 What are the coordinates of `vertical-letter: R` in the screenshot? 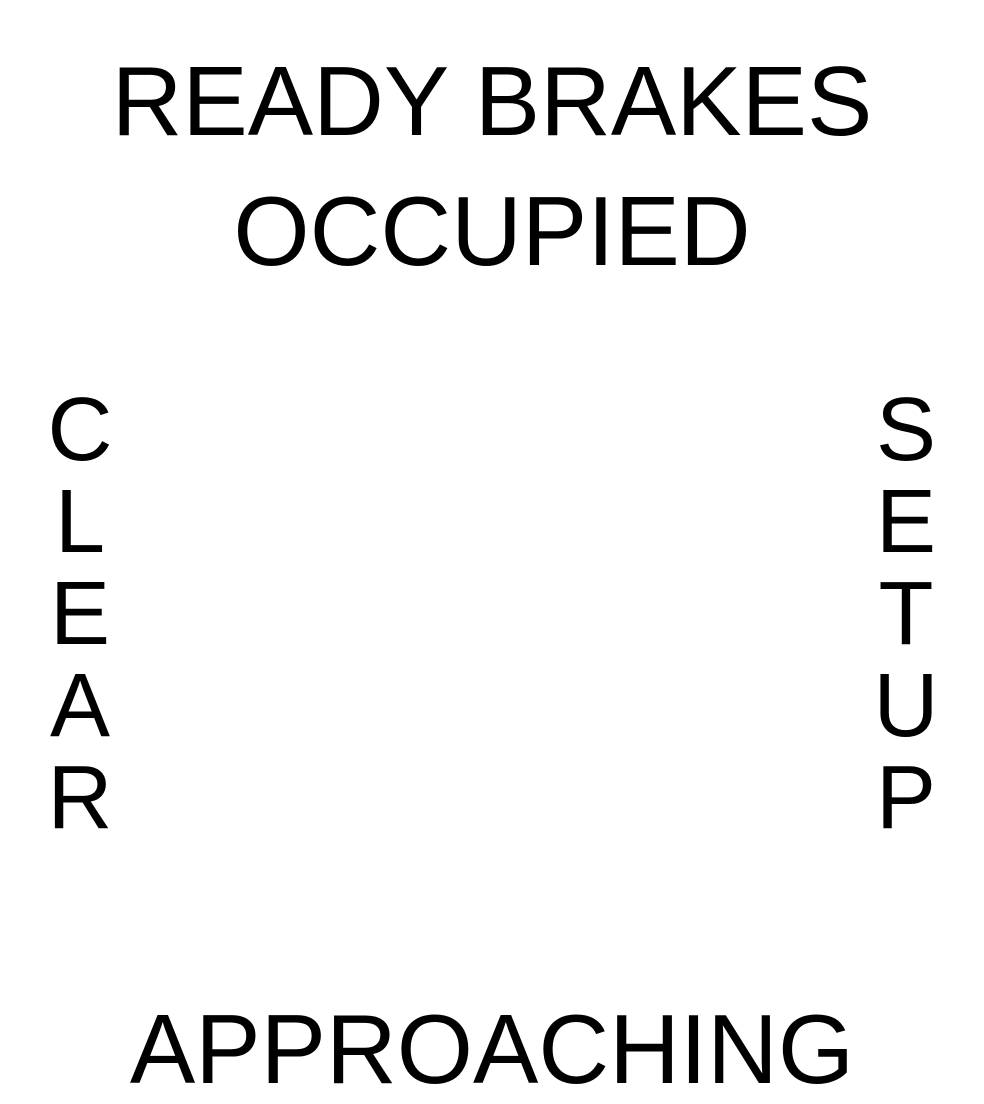 It's located at (80, 798).